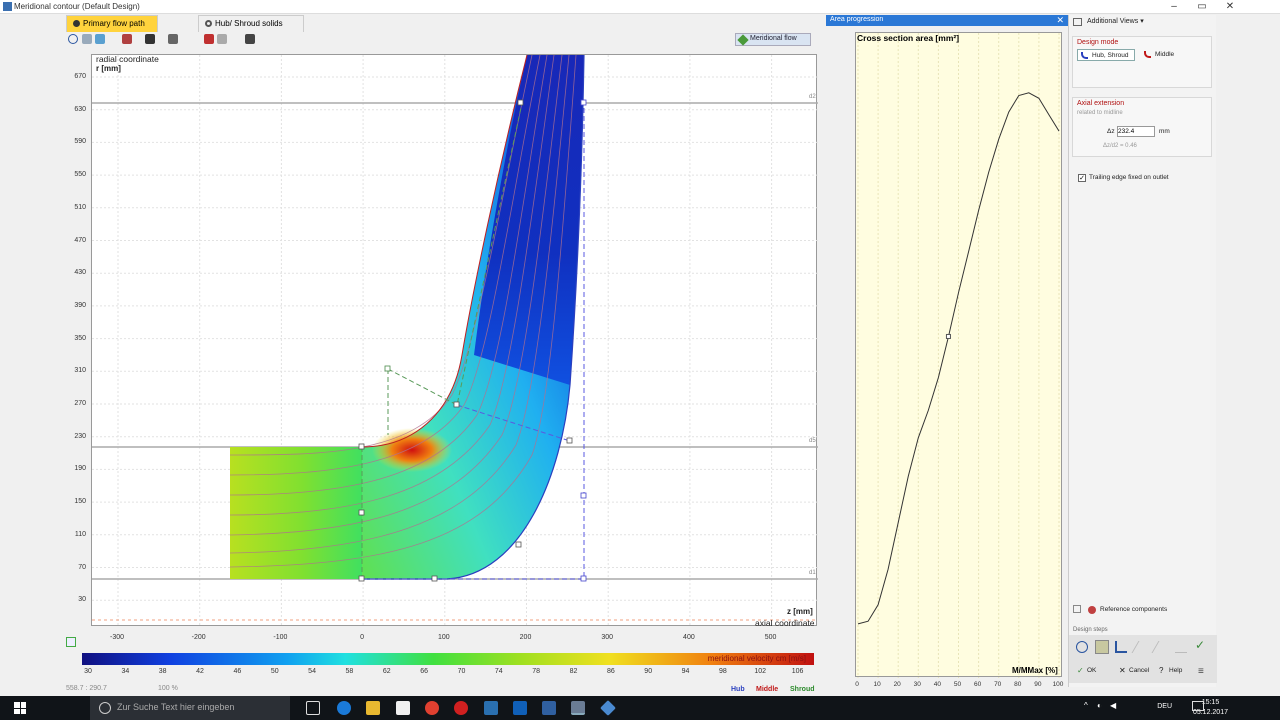 The width and height of the screenshot is (1280, 720). I want to click on area-progression-line, so click(958, 358).